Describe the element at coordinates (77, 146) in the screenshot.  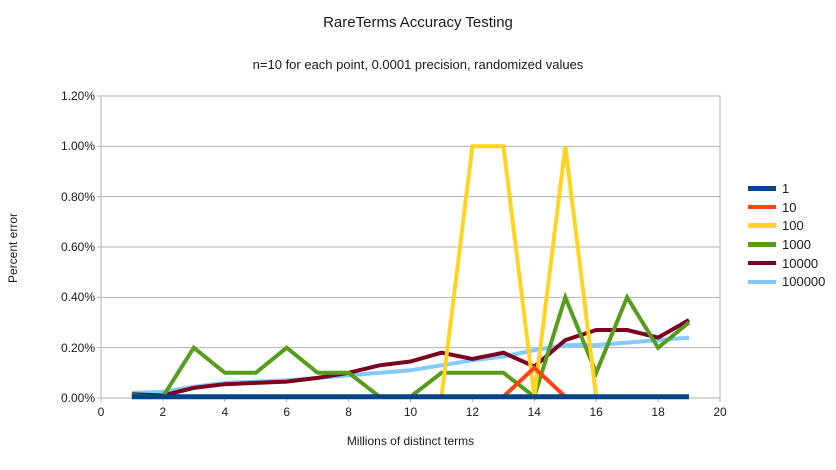
I see `y-tick-label: 1.00%` at that location.